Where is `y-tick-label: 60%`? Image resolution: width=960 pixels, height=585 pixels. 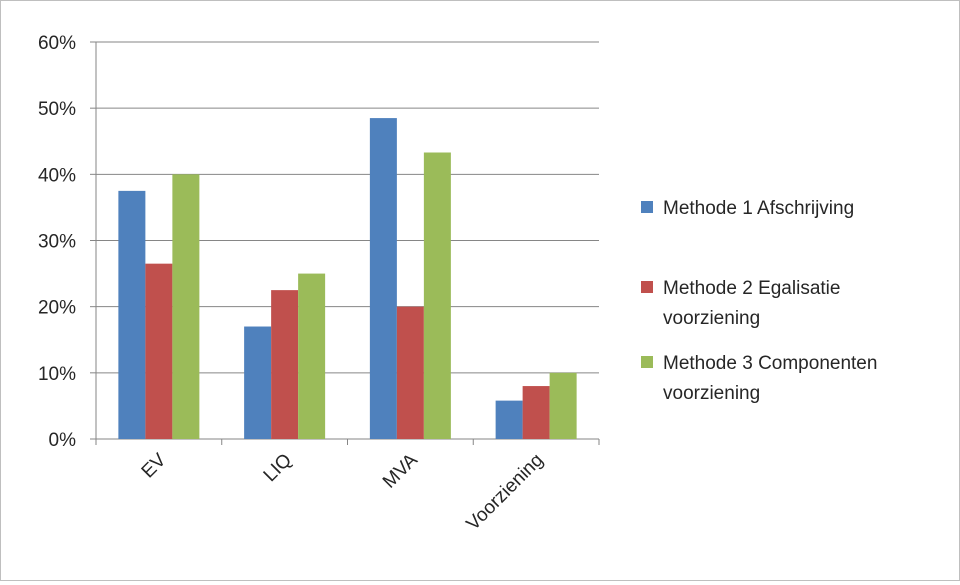
y-tick-label: 60% is located at coordinates (57, 43).